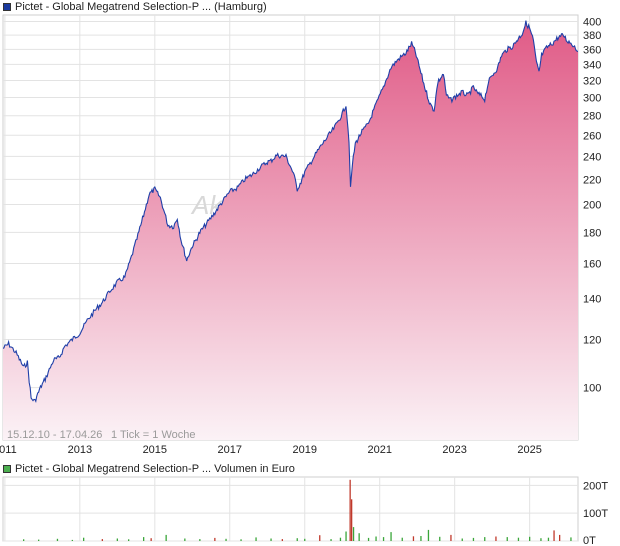  What do you see at coordinates (592, 340) in the screenshot?
I see `price-y-tick-label: 120` at bounding box center [592, 340].